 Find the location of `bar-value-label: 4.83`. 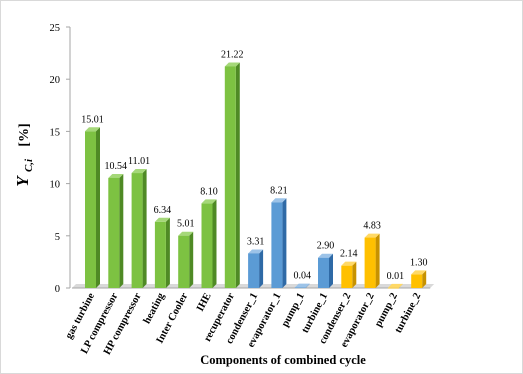

bar-value-label: 4.83 is located at coordinates (372, 226).